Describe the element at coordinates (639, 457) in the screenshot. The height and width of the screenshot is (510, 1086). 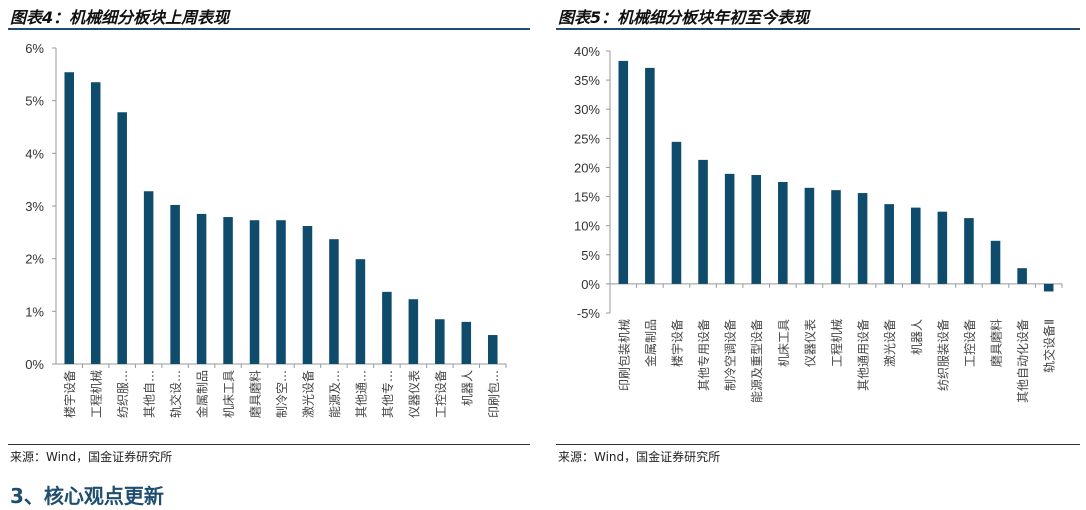
I see `chart2-source: 来源：Wind，国金证券研究所` at that location.